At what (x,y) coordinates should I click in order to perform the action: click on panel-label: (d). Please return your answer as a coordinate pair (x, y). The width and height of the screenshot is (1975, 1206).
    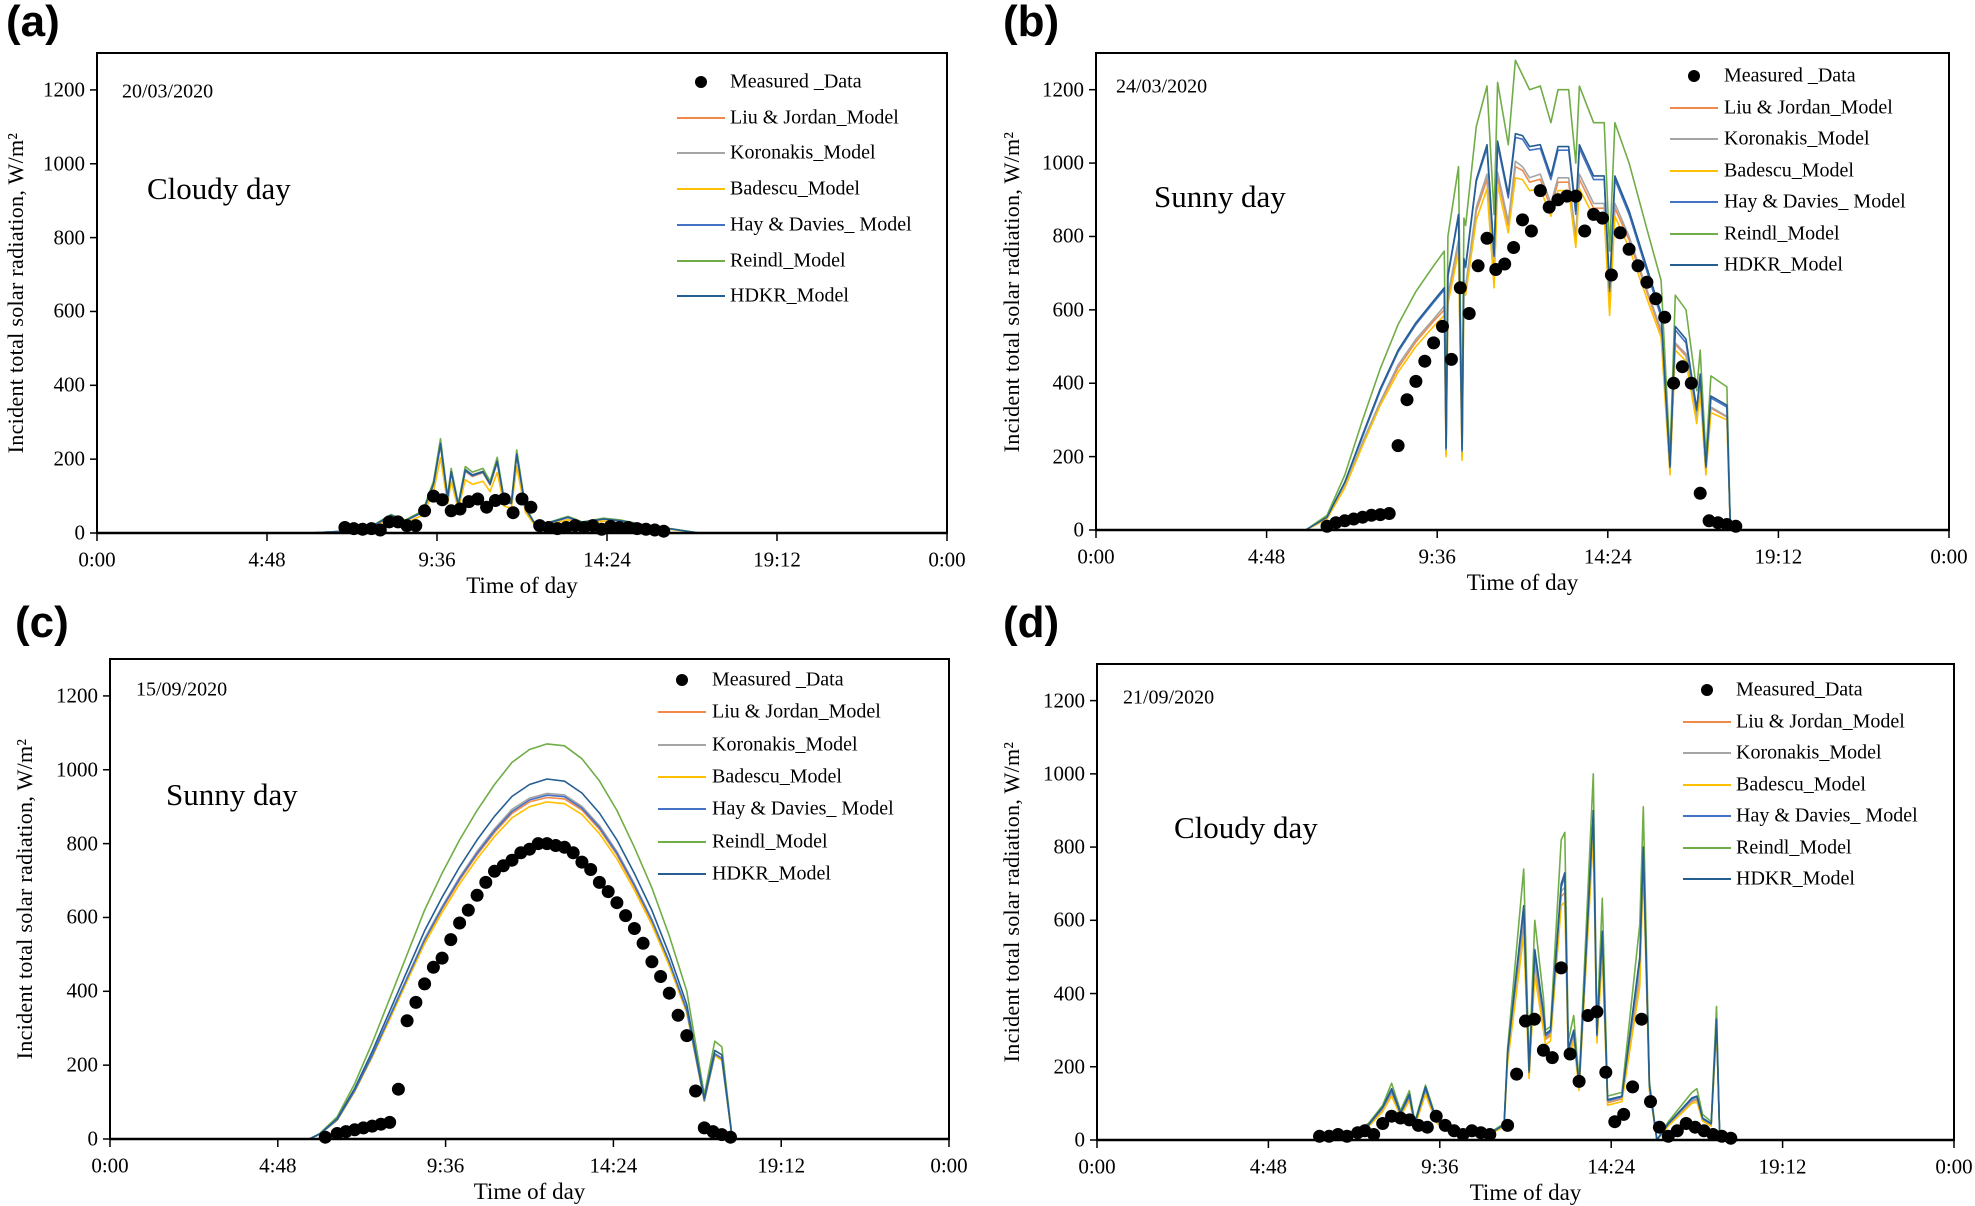
    Looking at the image, I should click on (1031, 622).